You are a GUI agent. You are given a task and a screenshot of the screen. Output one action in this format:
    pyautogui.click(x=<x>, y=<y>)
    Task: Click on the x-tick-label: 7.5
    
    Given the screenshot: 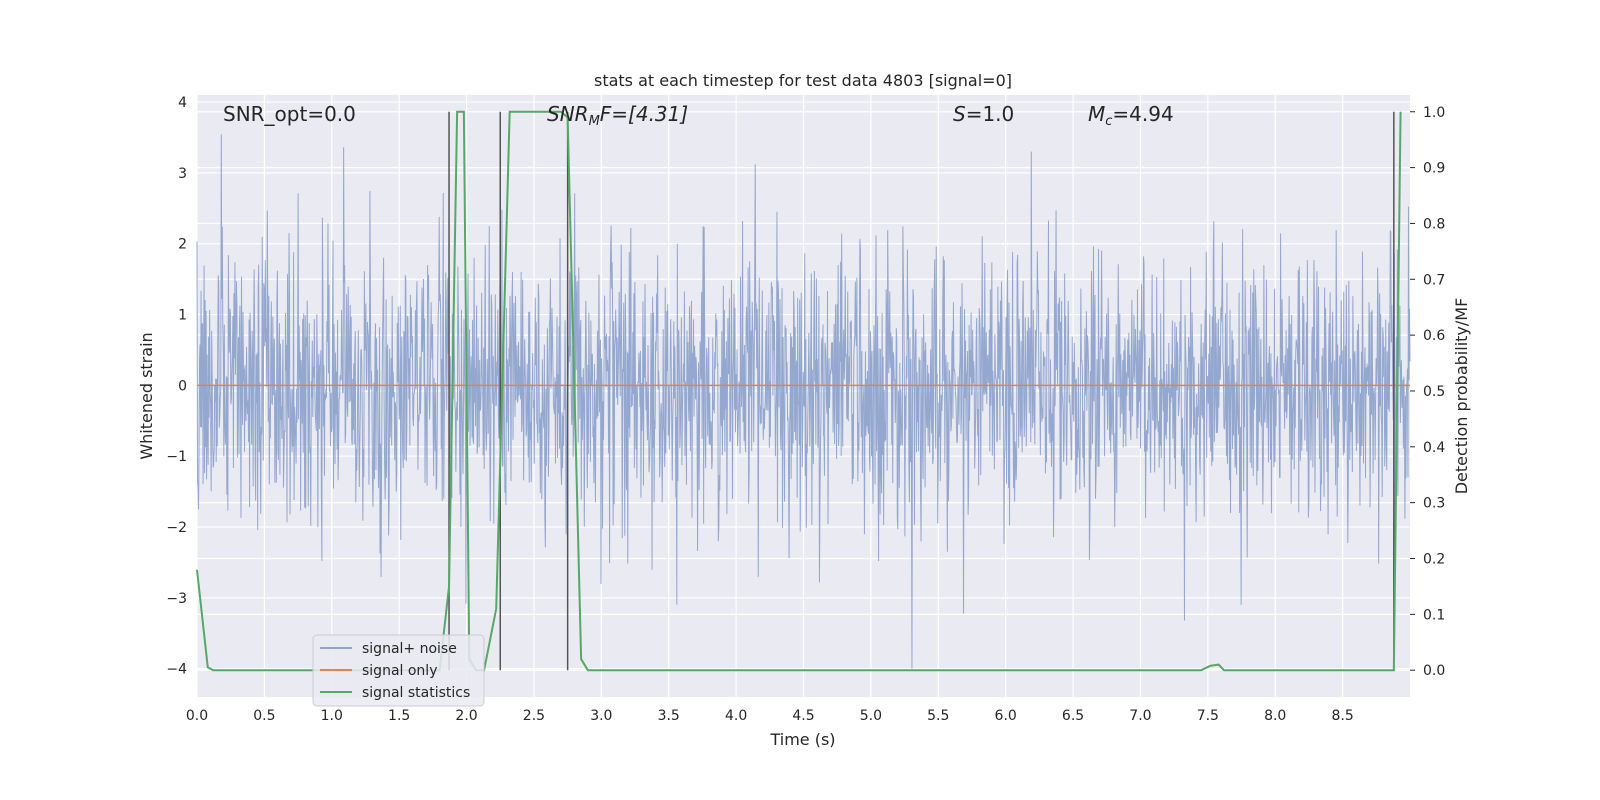 What is the action you would take?
    pyautogui.click(x=1208, y=716)
    